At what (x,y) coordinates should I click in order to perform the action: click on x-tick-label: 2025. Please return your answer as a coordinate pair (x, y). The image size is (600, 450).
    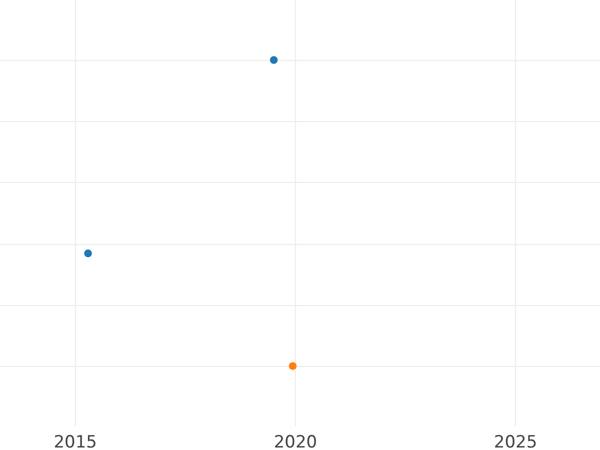
    Looking at the image, I should click on (516, 441).